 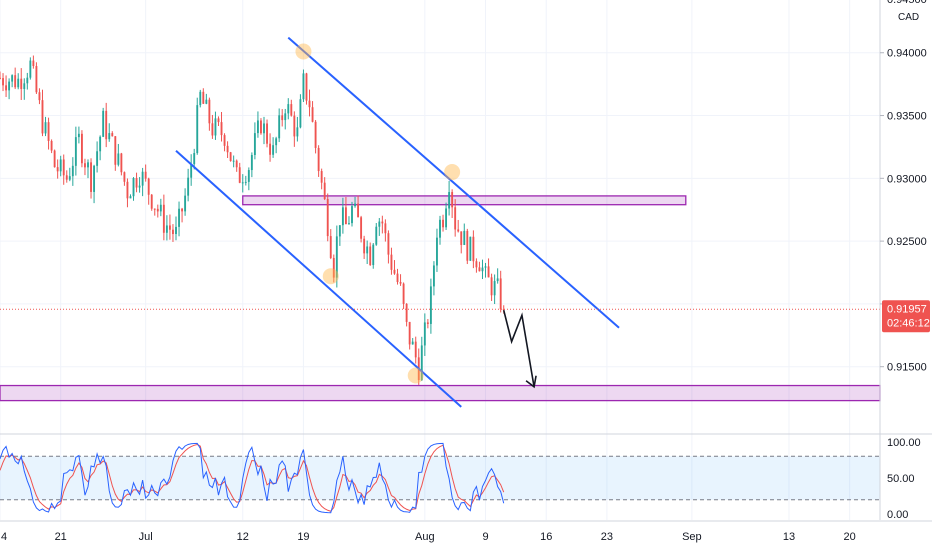 I want to click on upper-zone, so click(x=464, y=200).